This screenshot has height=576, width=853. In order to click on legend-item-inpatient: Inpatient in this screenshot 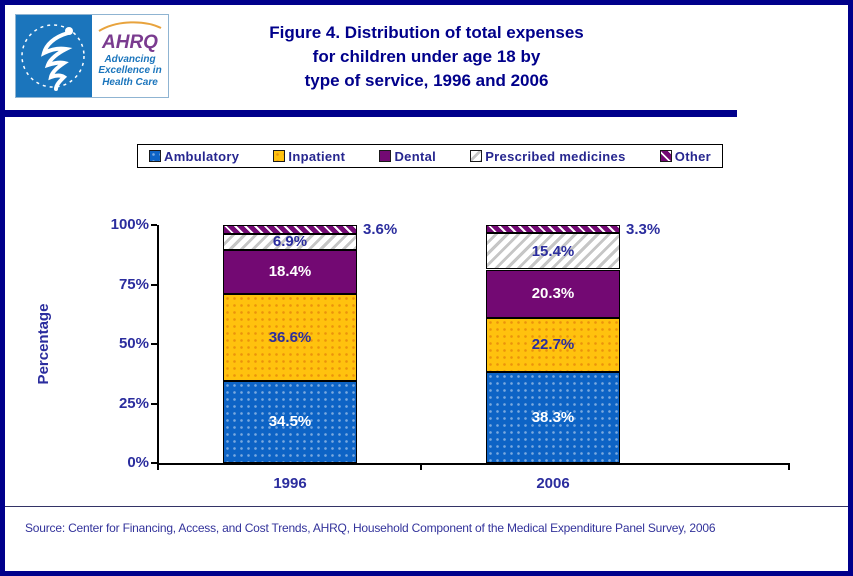, I will do `click(309, 156)`.